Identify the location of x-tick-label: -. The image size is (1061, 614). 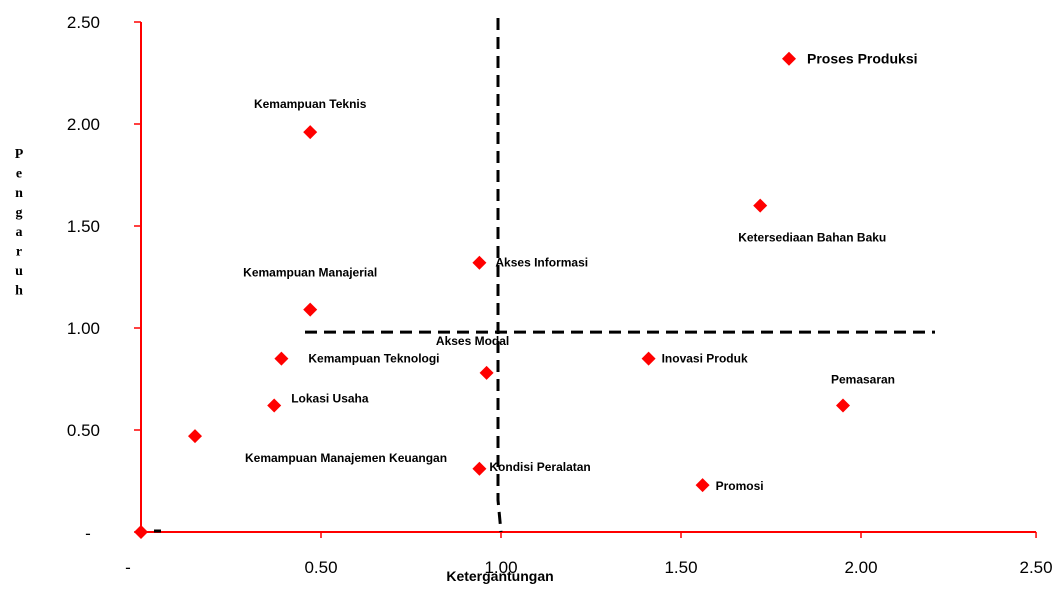
(128, 567).